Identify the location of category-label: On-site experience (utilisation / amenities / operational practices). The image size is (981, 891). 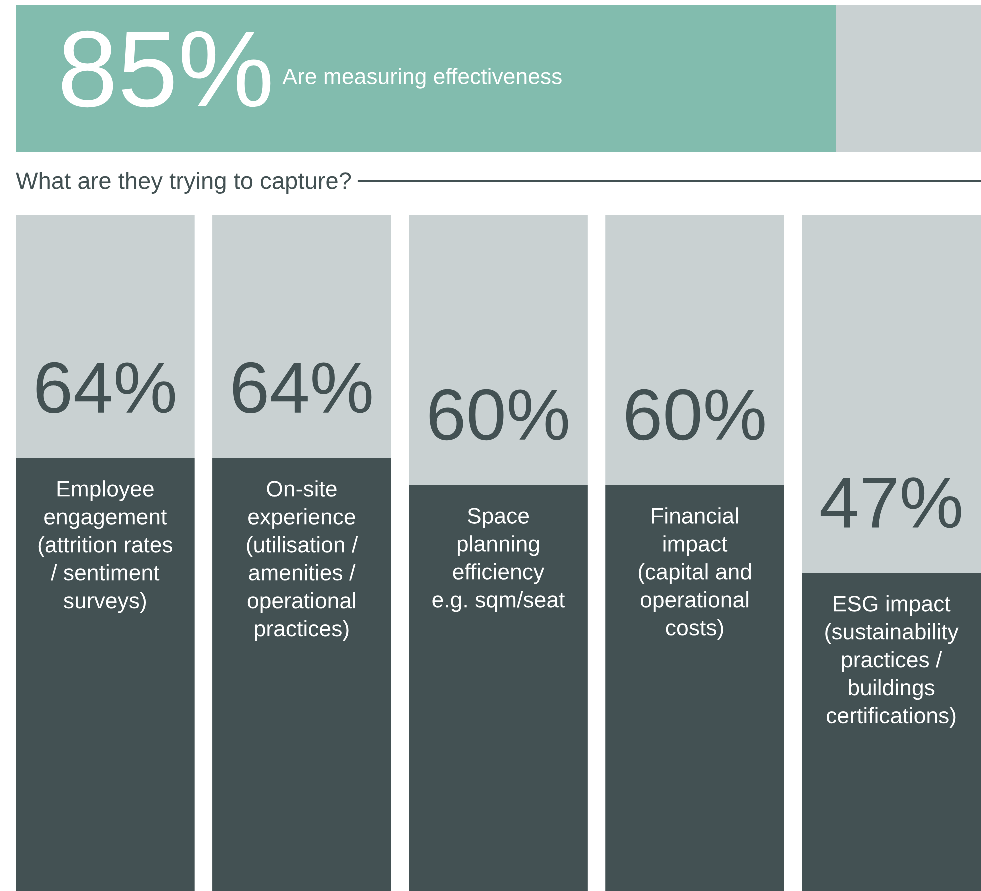
(302, 561).